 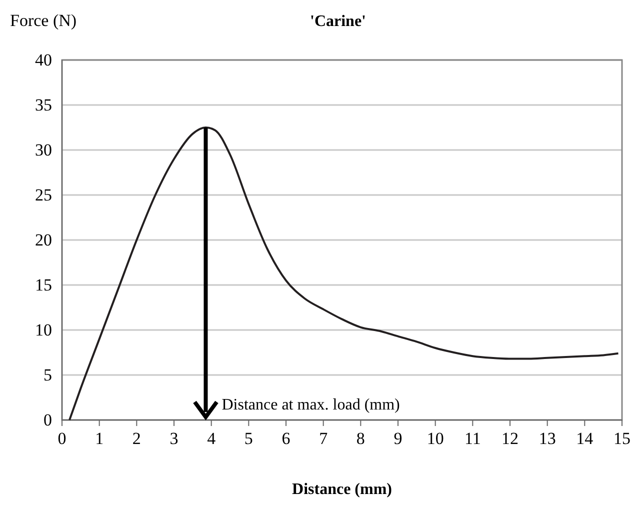 What do you see at coordinates (48, 420) in the screenshot?
I see `y-tick-label: 0` at bounding box center [48, 420].